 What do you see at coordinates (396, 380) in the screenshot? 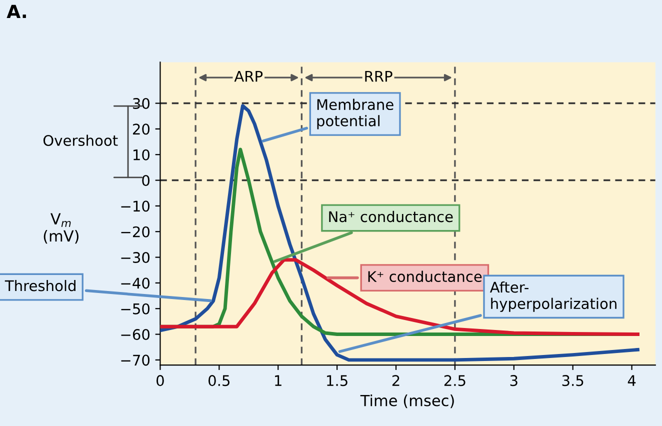
I see `x-tick-label: 2` at bounding box center [396, 380].